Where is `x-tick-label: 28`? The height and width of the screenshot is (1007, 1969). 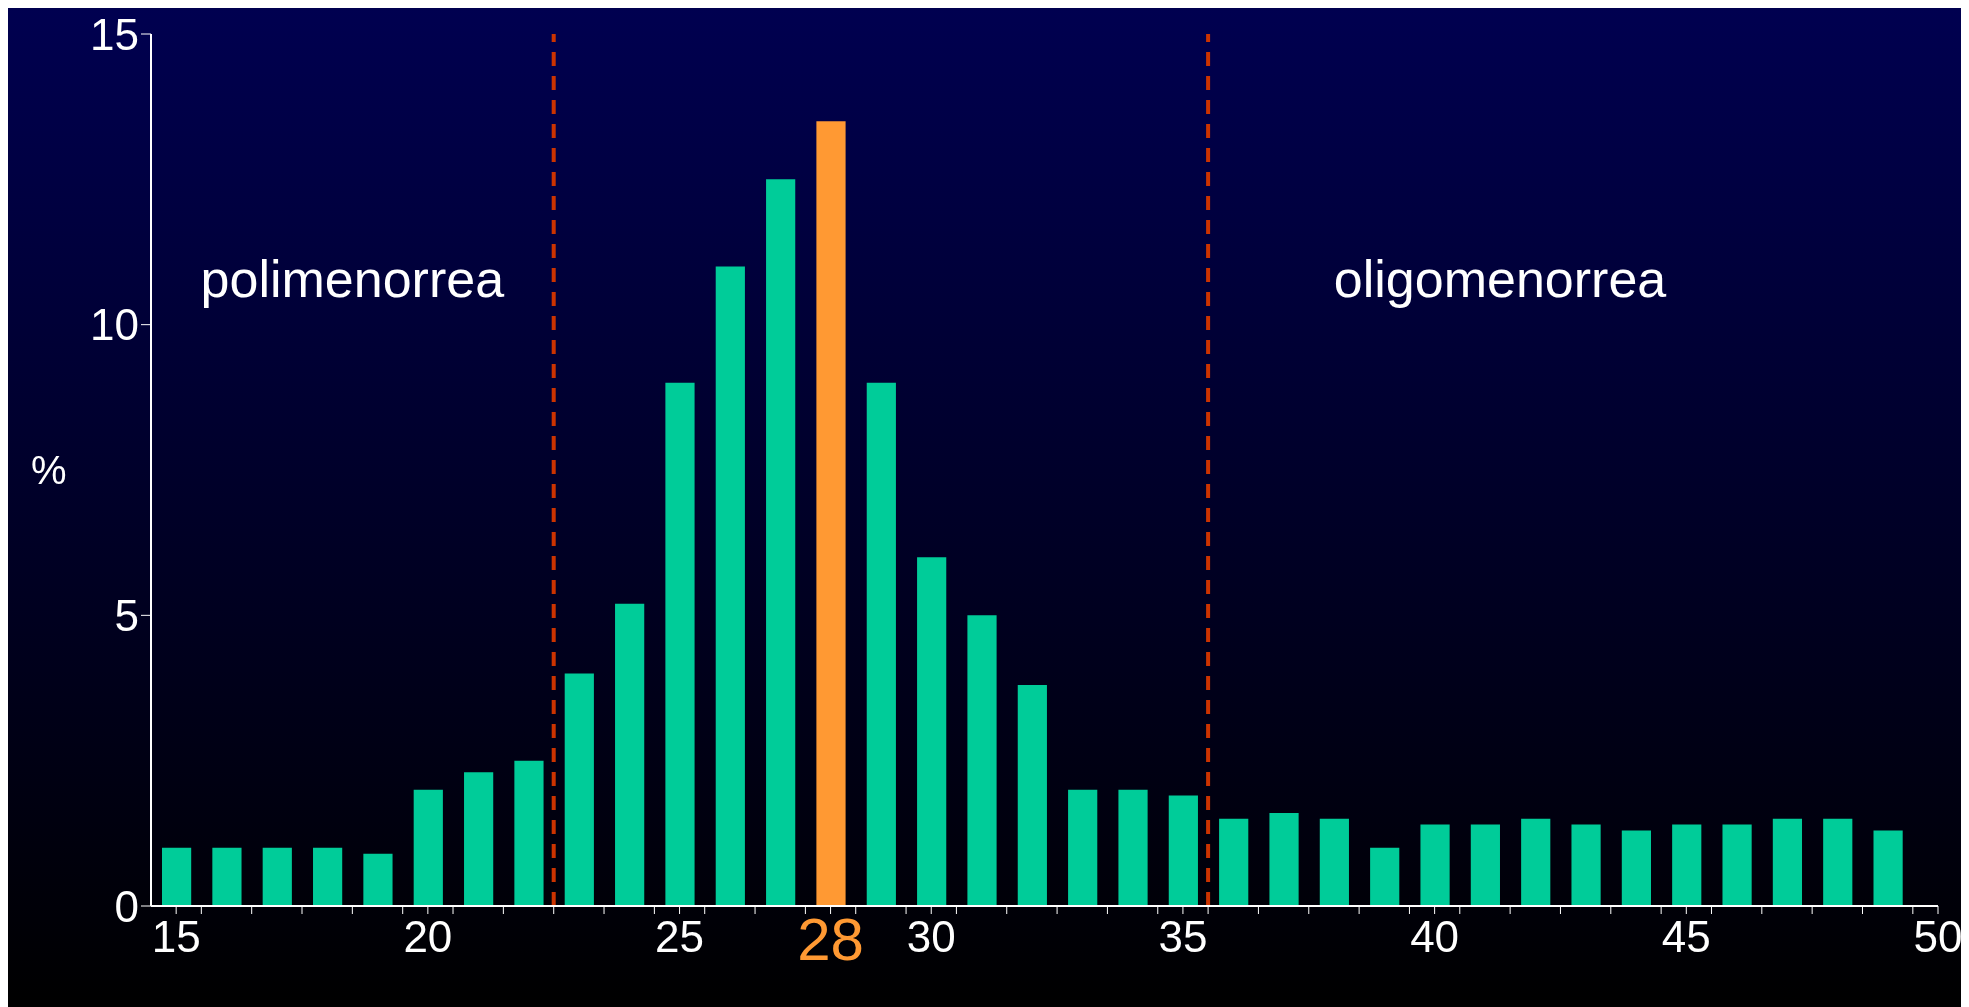 x-tick-label: 28 is located at coordinates (830, 939).